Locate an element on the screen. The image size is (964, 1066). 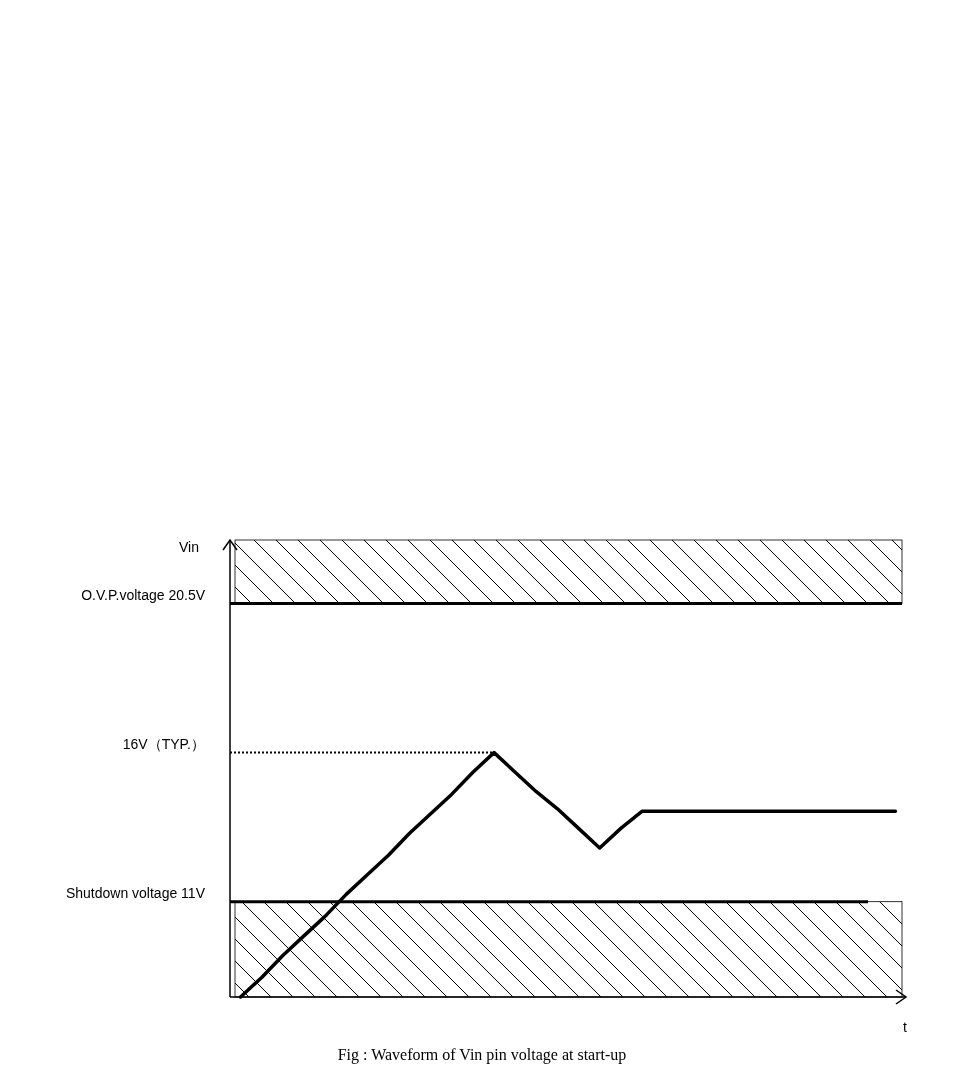
ref-line-label: O.V.P.voltage 20.5V is located at coordinates (143, 594).